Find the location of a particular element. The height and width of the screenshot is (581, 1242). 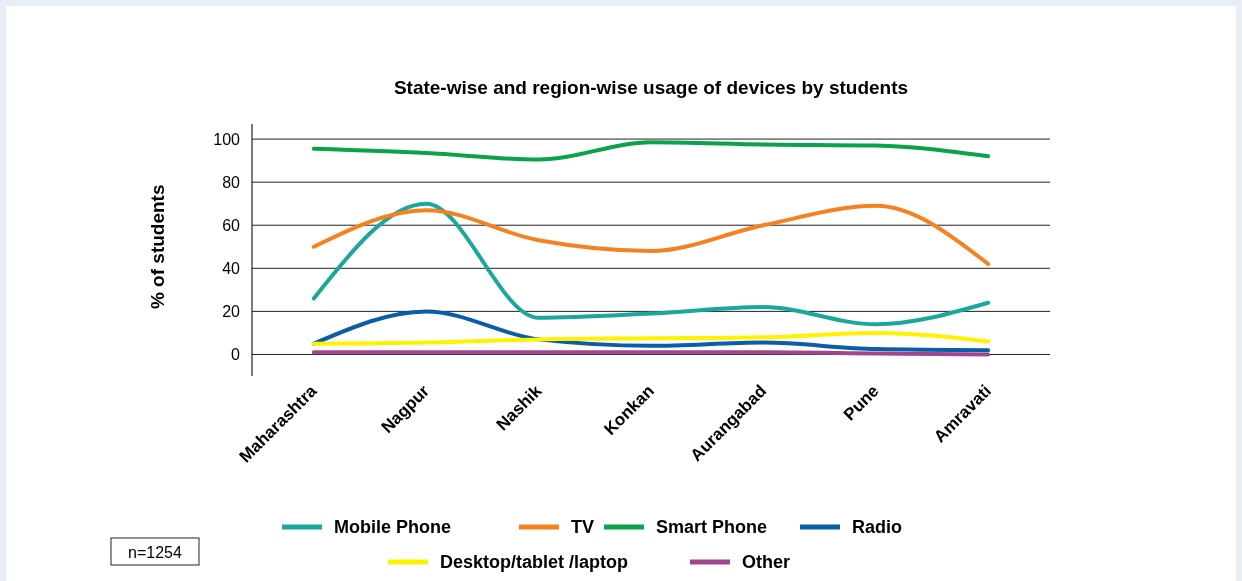

y-tick-label: 20 is located at coordinates (231, 311).